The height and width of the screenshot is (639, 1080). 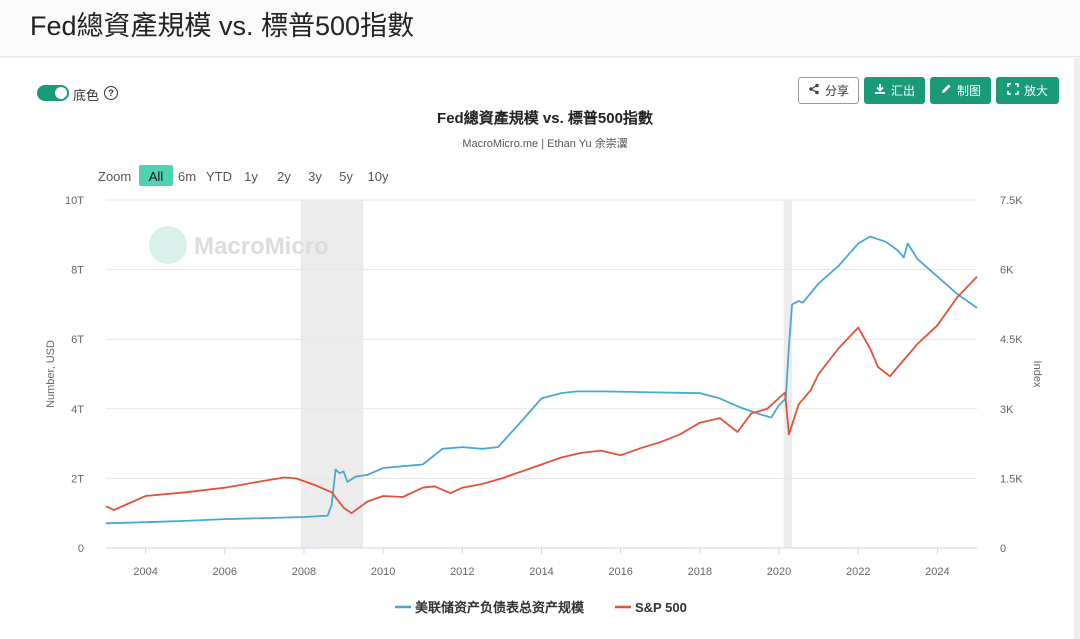 What do you see at coordinates (251, 176) in the screenshot?
I see `zoom-option-1y: 1y` at bounding box center [251, 176].